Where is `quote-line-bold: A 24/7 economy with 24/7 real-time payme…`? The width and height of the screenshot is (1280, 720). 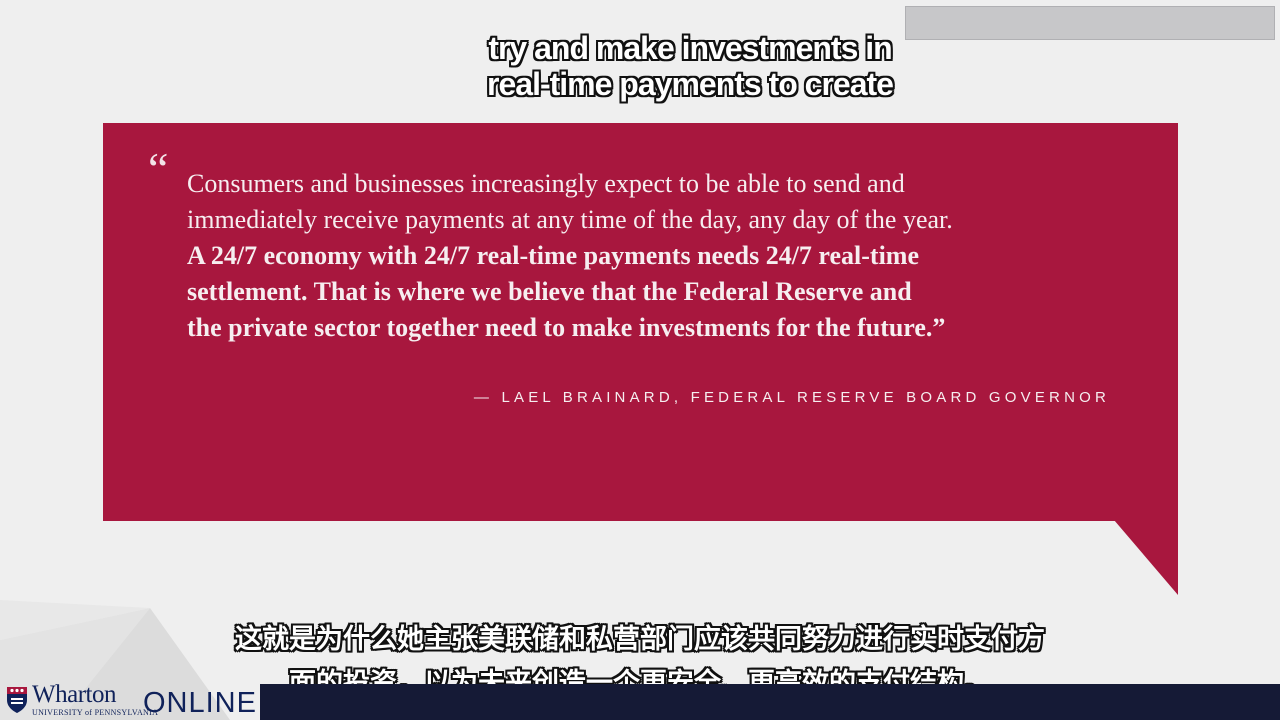
quote-line-bold: A 24/7 economy with 24/7 real-time payme… is located at coordinates (553, 255).